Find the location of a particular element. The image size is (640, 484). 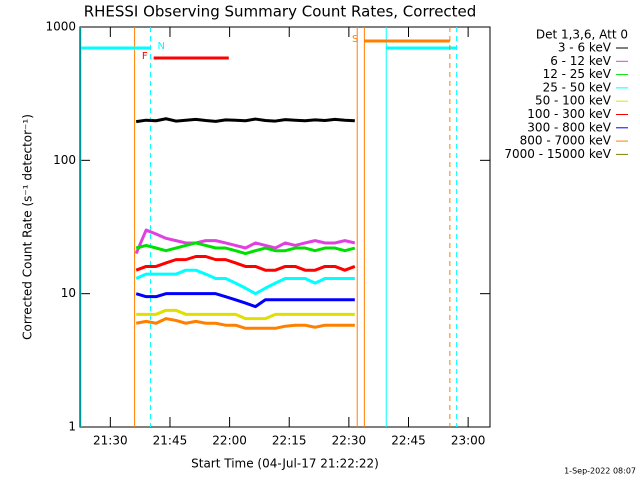

legend-label: 6 - 12 keV is located at coordinates (581, 61).